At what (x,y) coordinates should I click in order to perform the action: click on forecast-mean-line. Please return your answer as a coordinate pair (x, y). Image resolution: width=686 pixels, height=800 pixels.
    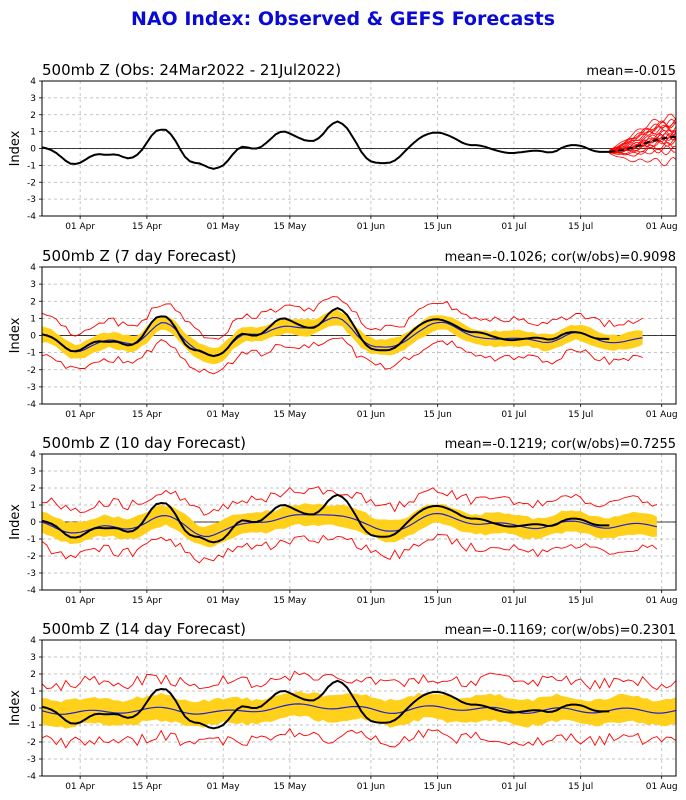
    Looking at the image, I should click on (342, 336).